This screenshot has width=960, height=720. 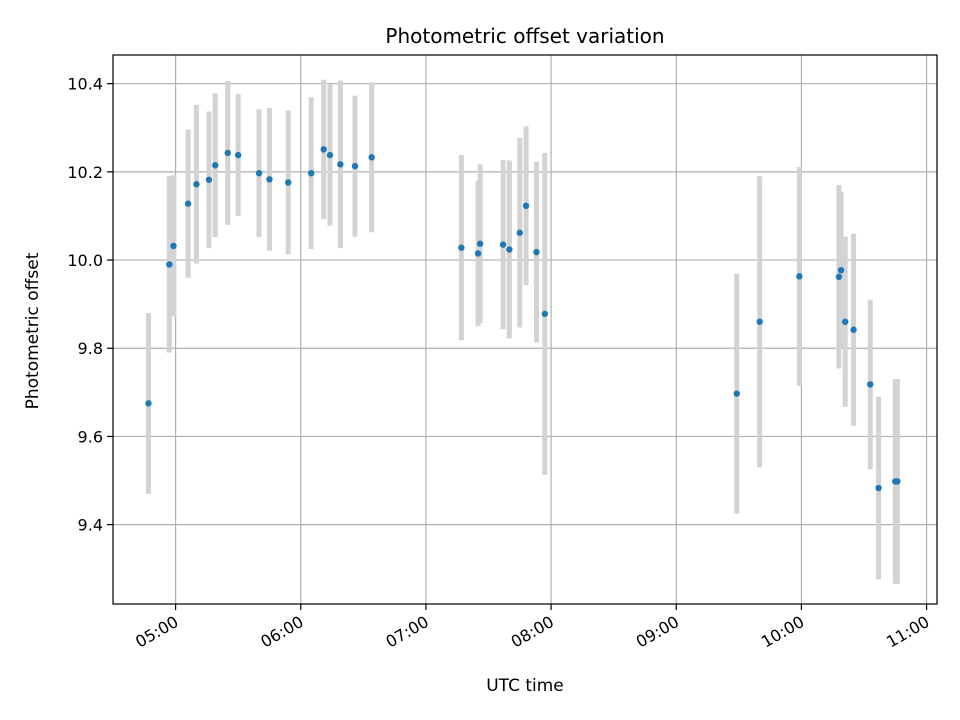 I want to click on y-tick-label: 9.4, so click(x=90, y=525).